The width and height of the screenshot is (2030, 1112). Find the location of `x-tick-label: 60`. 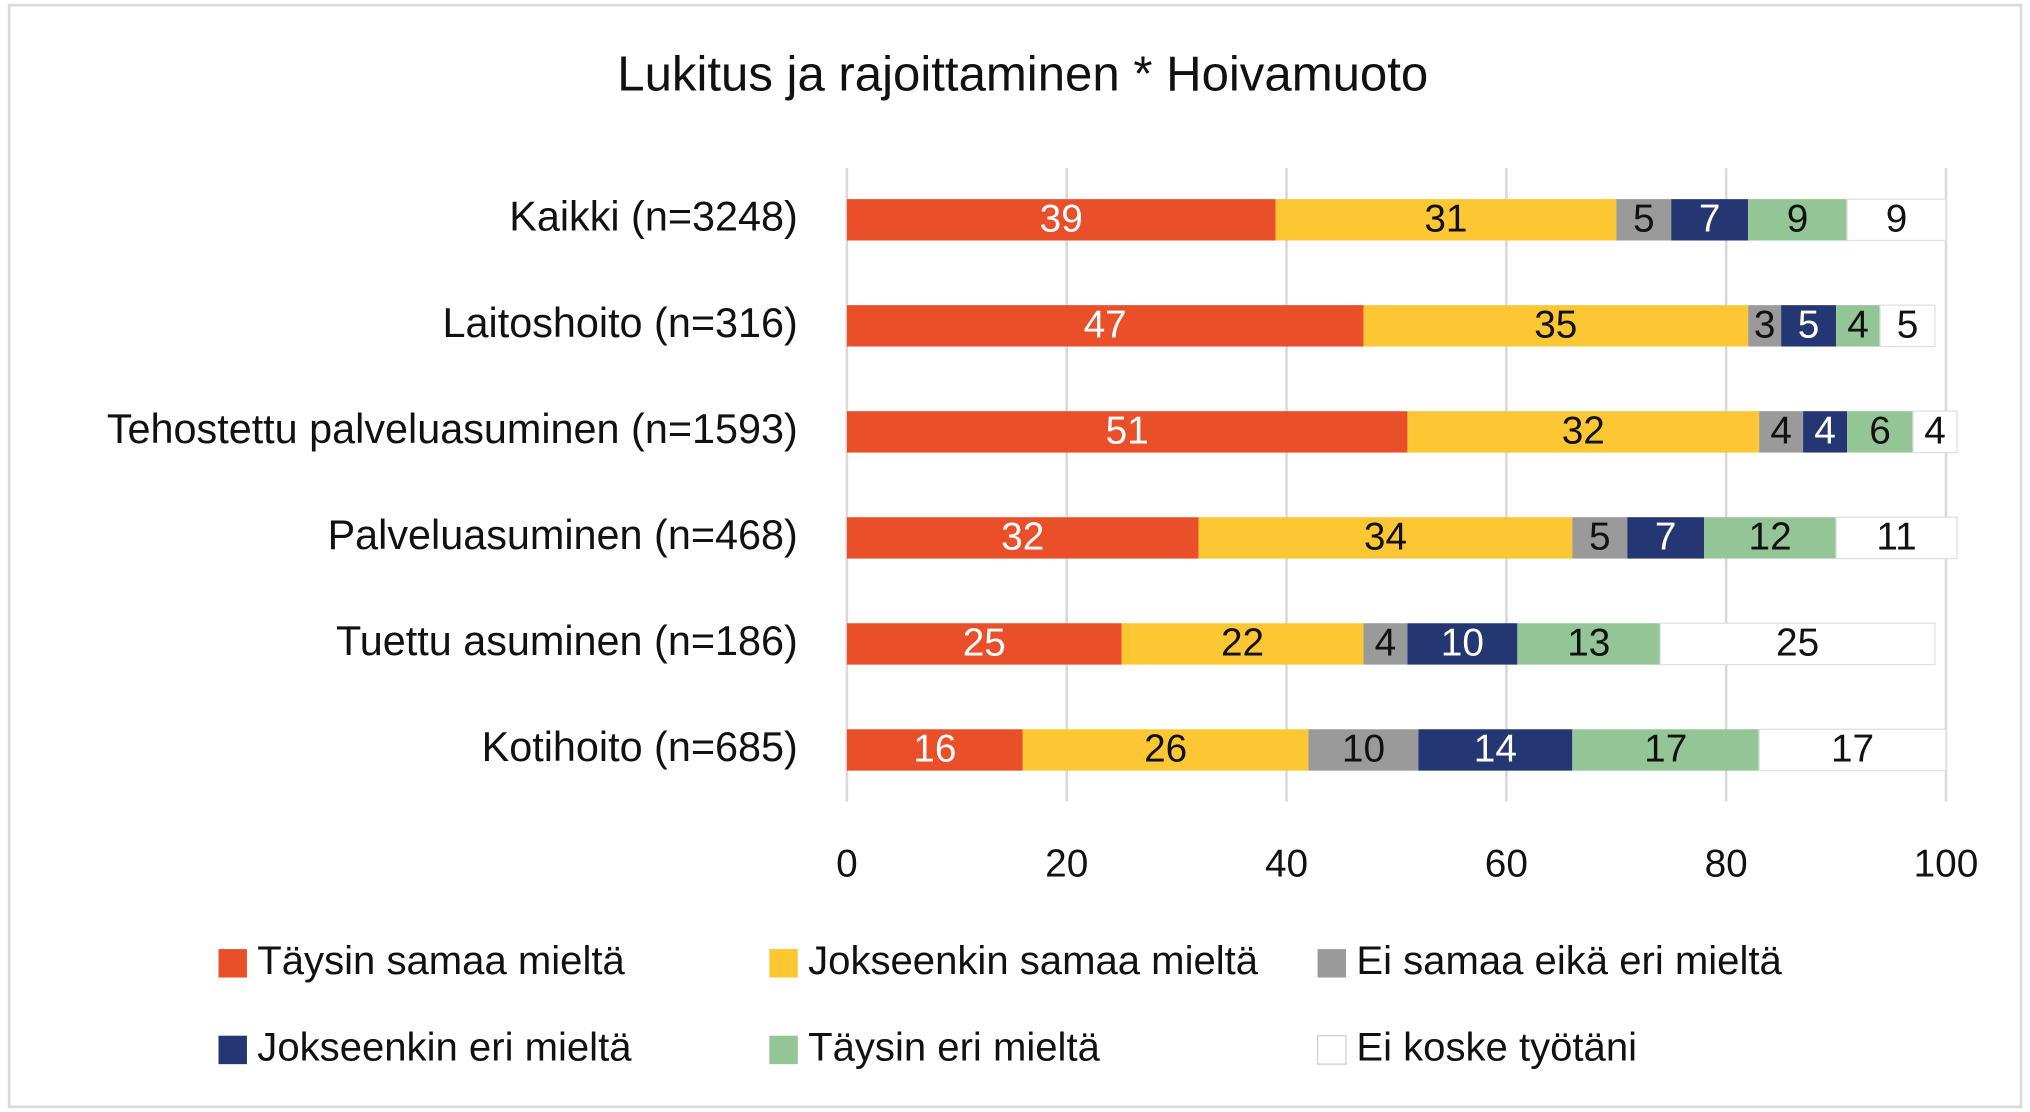

x-tick-label: 60 is located at coordinates (1506, 864).